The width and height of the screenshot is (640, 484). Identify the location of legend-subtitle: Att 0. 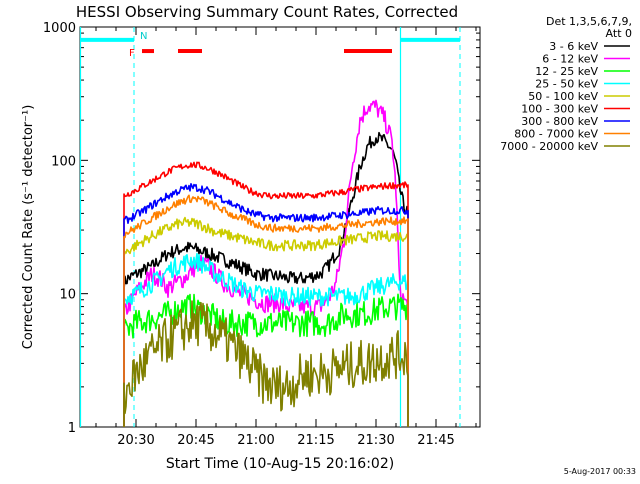
(619, 33).